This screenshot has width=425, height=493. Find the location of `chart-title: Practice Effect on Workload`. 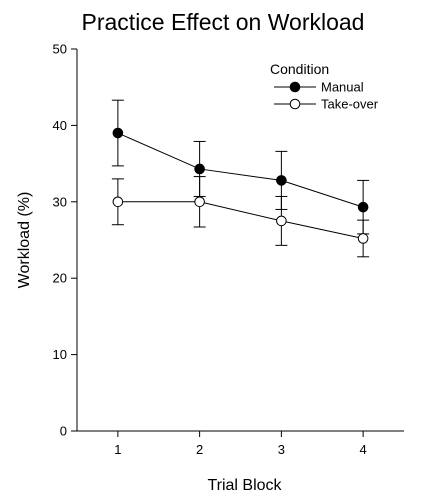

chart-title: Practice Effect on Workload is located at coordinates (223, 22).